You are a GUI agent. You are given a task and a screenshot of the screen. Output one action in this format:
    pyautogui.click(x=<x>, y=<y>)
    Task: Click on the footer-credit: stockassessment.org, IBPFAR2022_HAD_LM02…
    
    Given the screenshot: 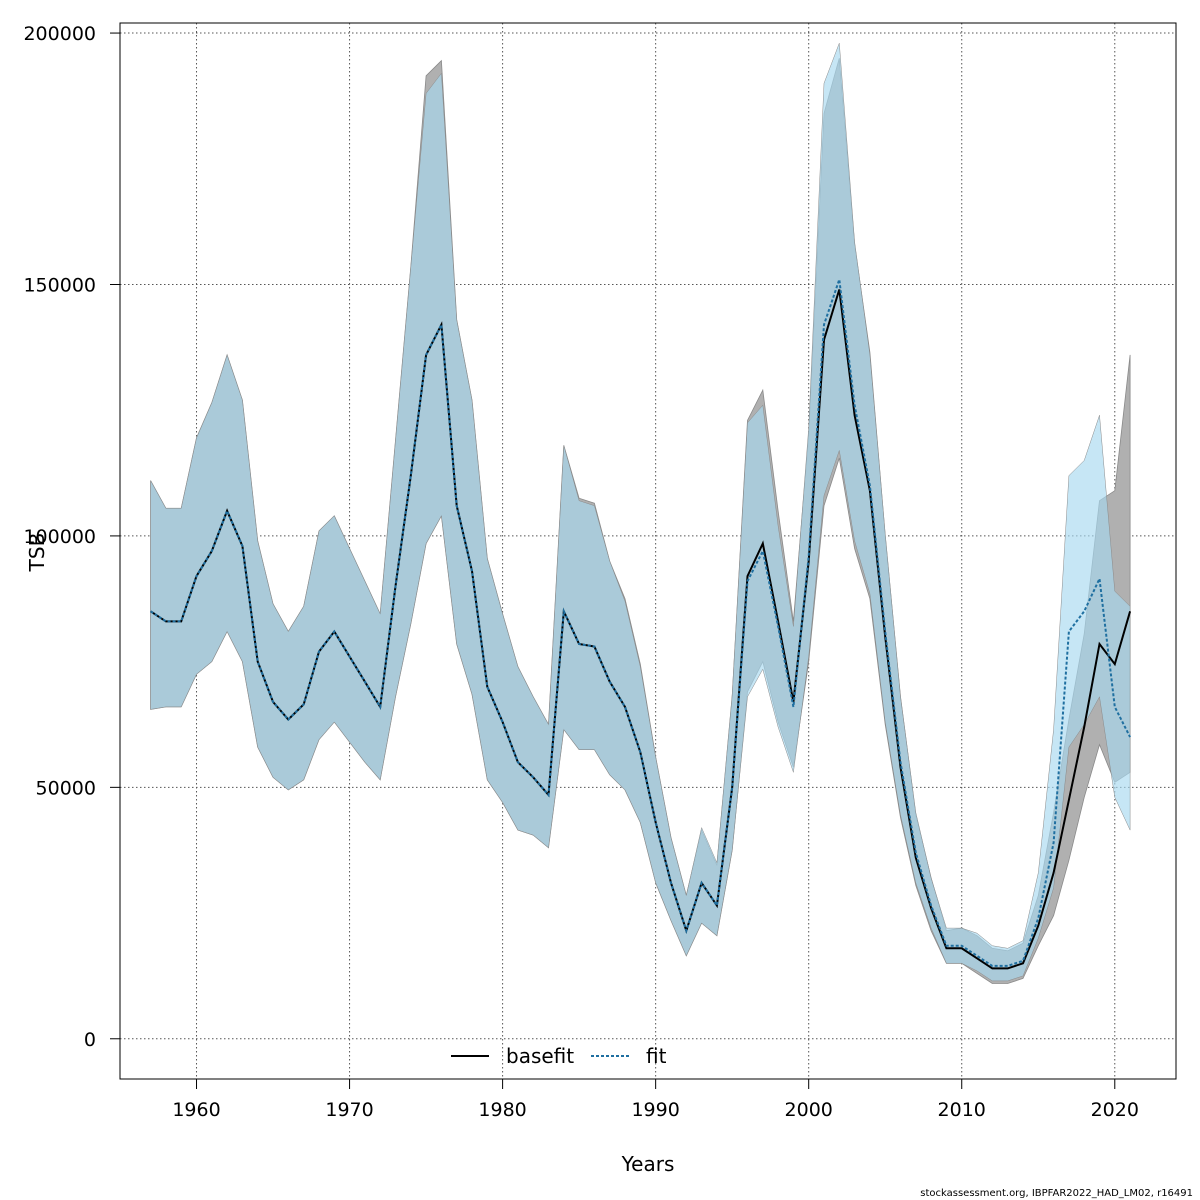 What is the action you would take?
    pyautogui.click(x=1056, y=1193)
    